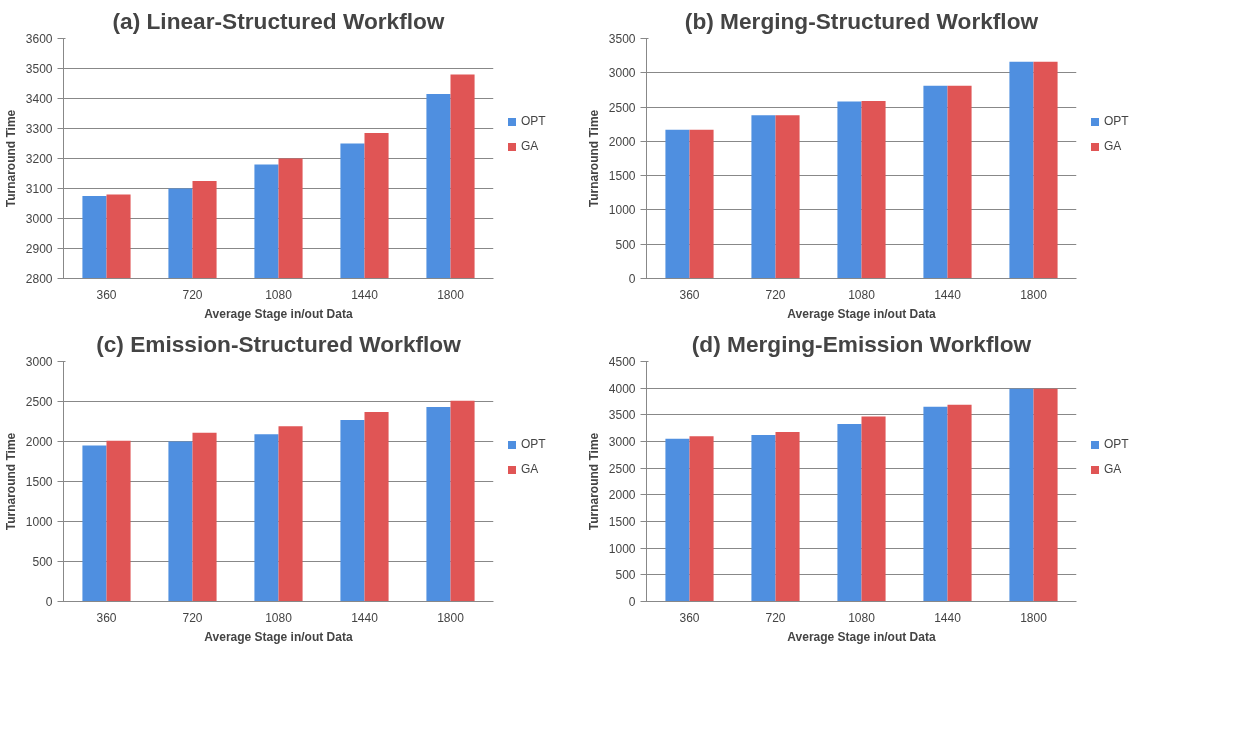 The image size is (1241, 743). I want to click on chart-title: (a) Linear-Structured Workflow, so click(278, 20).